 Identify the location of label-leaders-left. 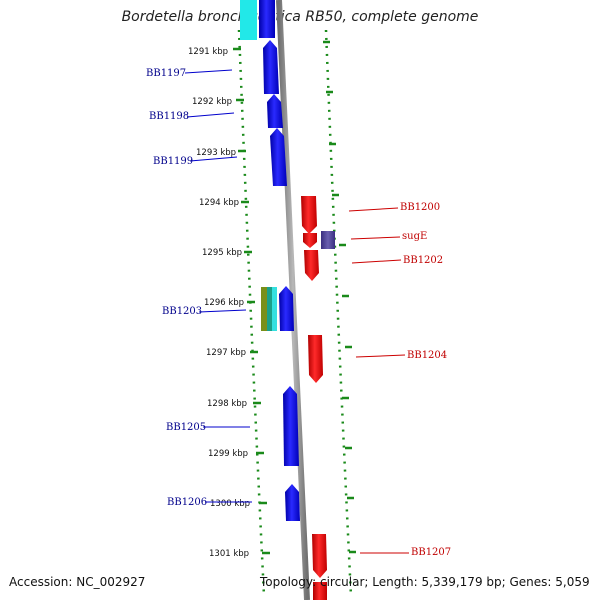
(218, 286).